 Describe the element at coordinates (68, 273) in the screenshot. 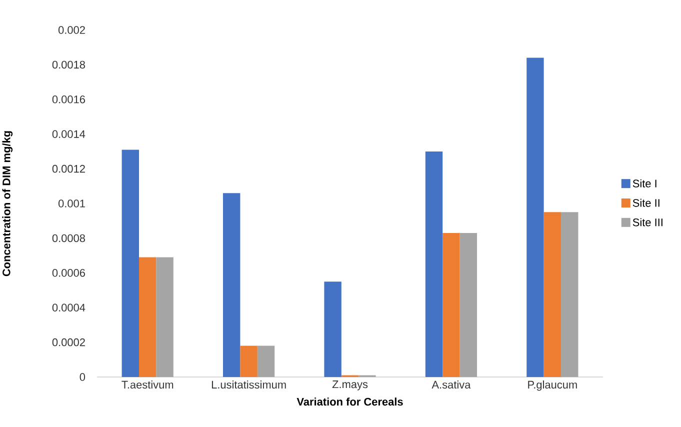

I see `y-tick-label: 0.0006` at that location.